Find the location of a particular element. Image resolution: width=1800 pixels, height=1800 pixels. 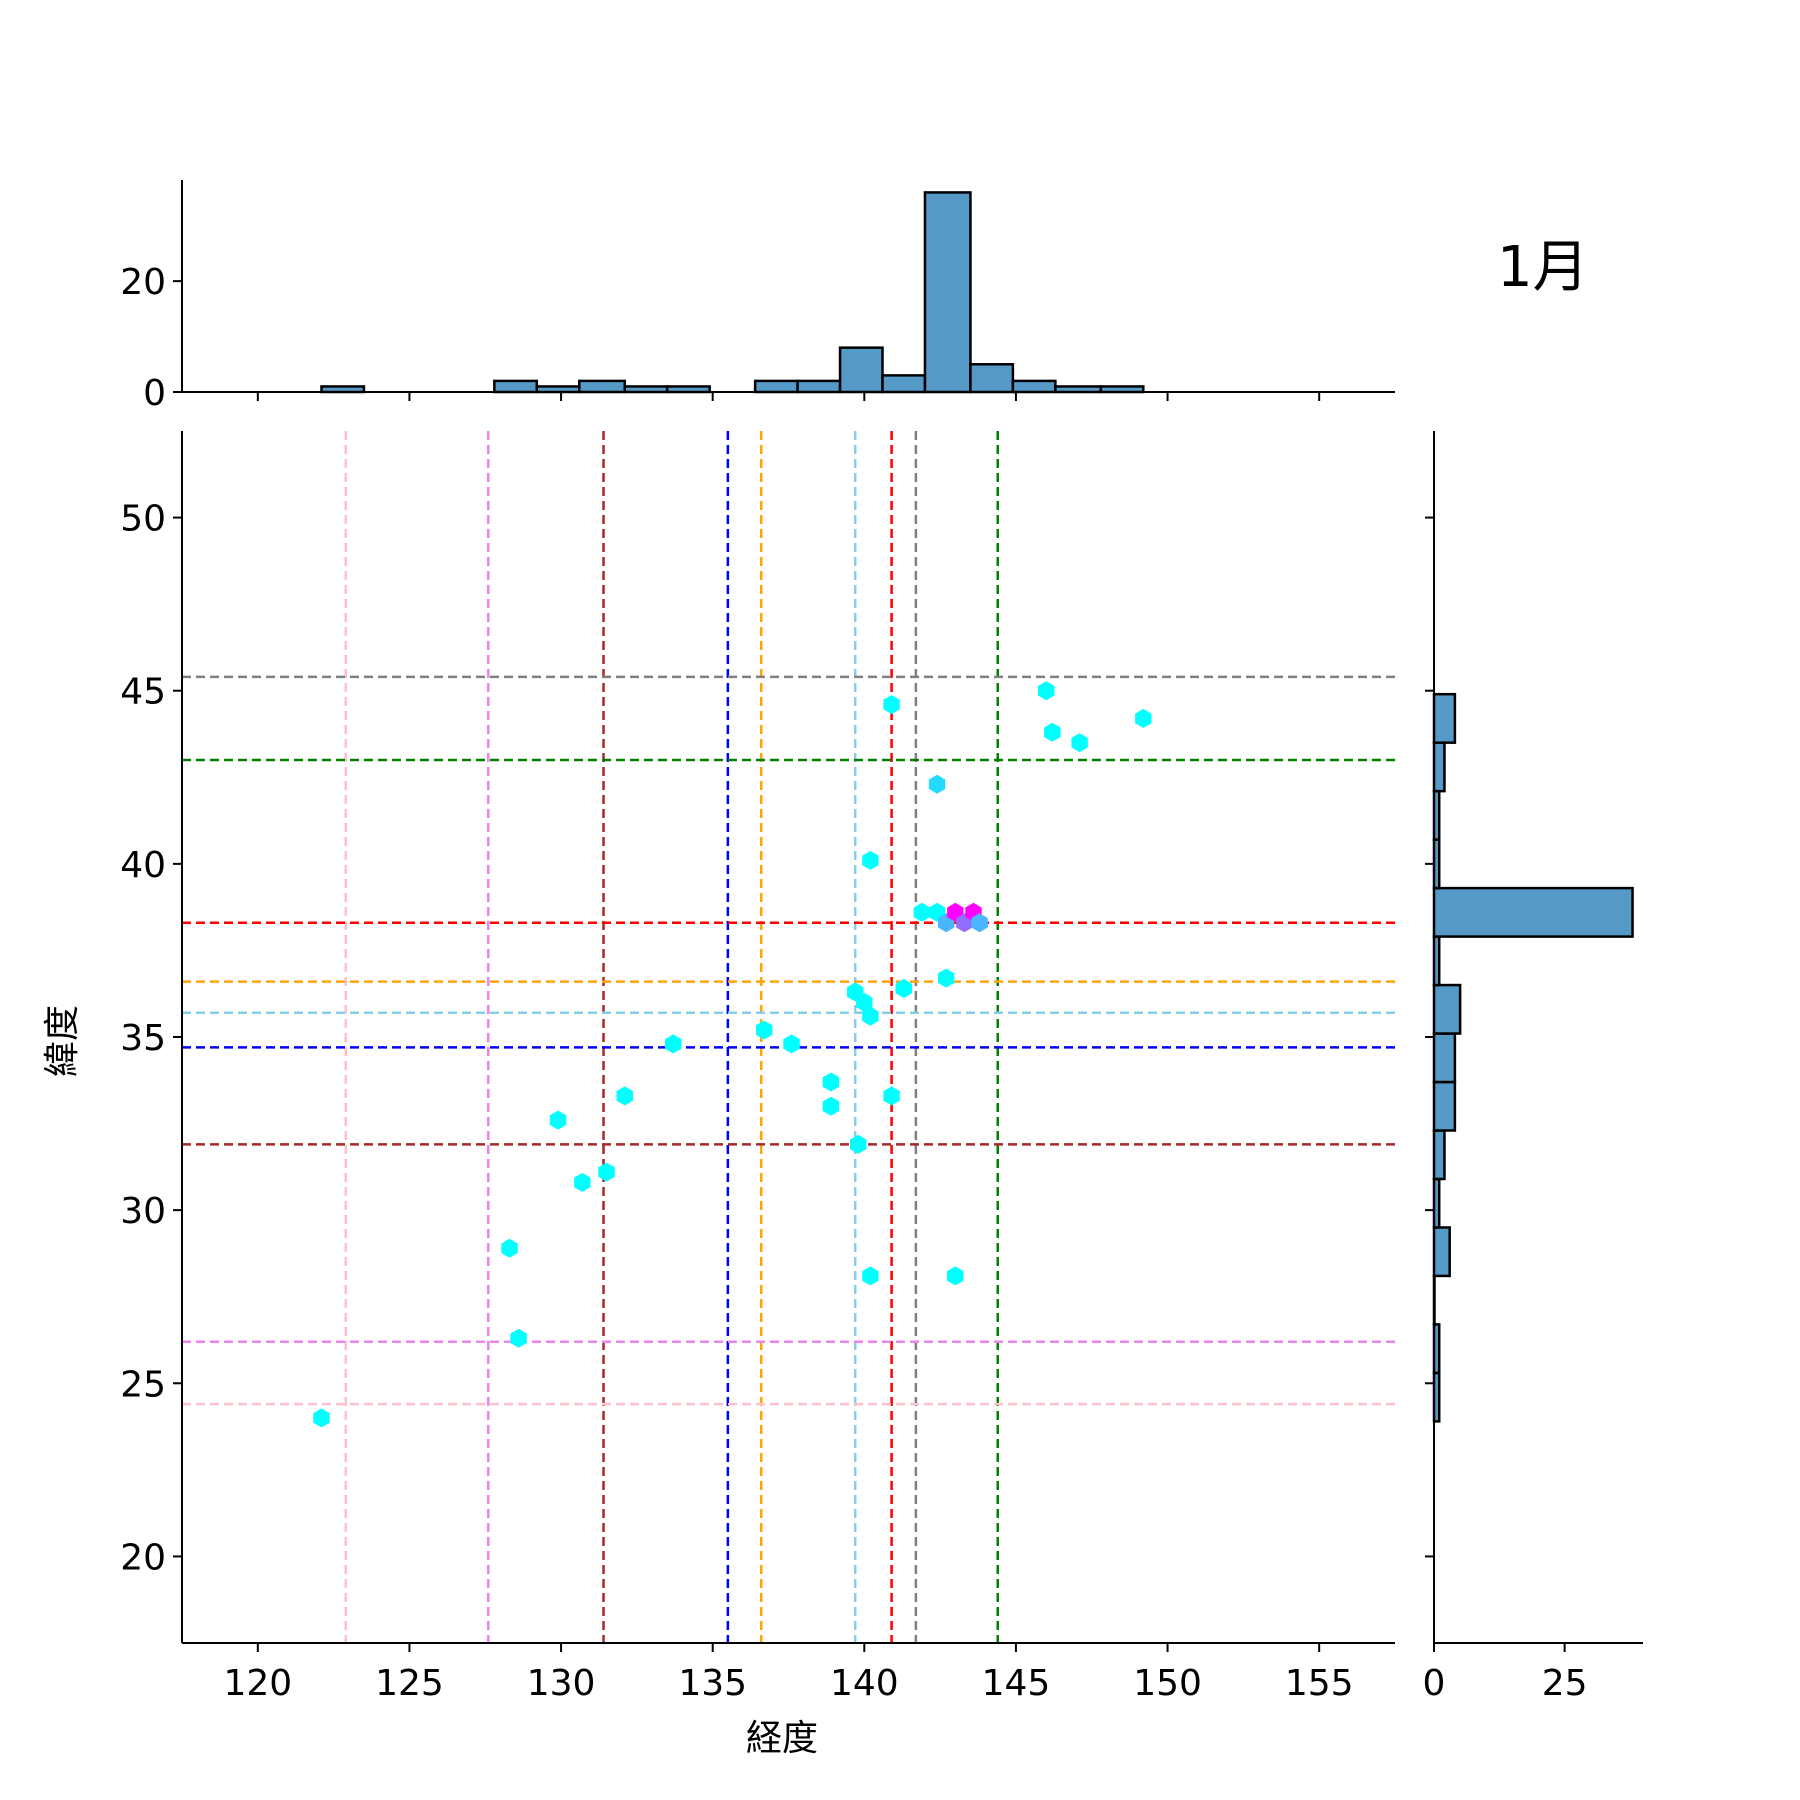

y-tick-label-6: 50 is located at coordinates (143, 519).